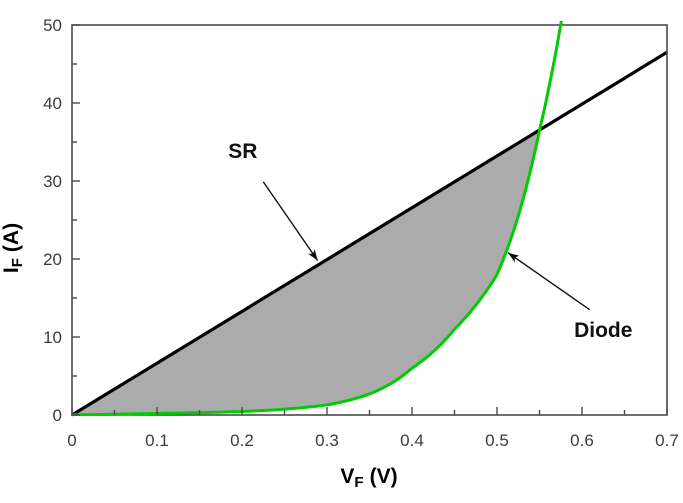 This screenshot has height=503, width=683. I want to click on y-axis-title-base: I, so click(11, 270).